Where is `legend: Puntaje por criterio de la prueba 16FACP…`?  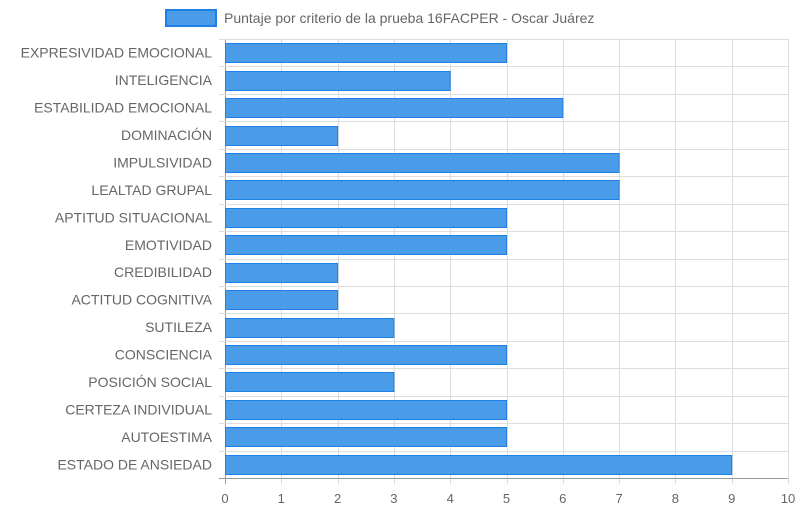 legend: Puntaje por criterio de la prueba 16FACP… is located at coordinates (379, 18).